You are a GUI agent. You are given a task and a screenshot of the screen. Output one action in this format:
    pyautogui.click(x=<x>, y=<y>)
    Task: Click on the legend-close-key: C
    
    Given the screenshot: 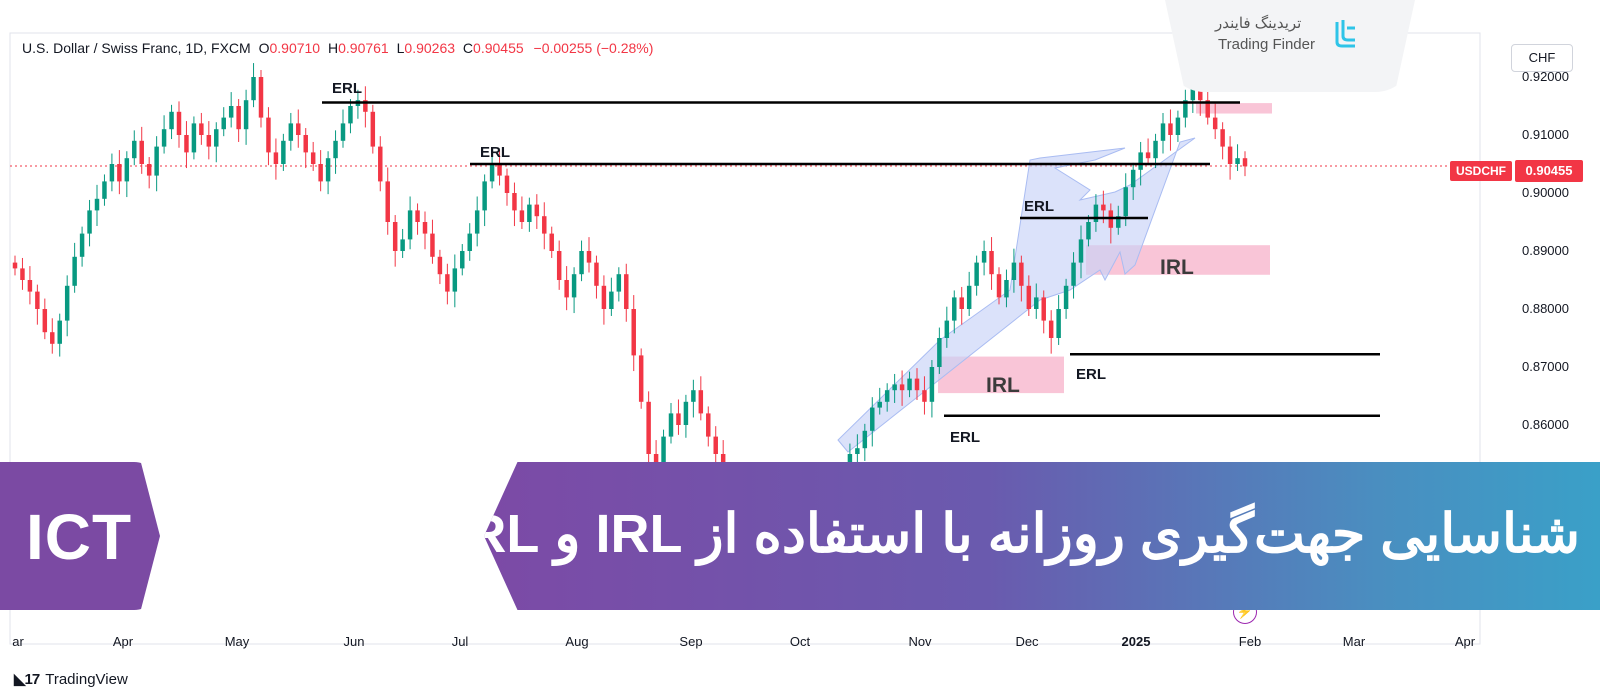 What is the action you would take?
    pyautogui.click(x=468, y=48)
    